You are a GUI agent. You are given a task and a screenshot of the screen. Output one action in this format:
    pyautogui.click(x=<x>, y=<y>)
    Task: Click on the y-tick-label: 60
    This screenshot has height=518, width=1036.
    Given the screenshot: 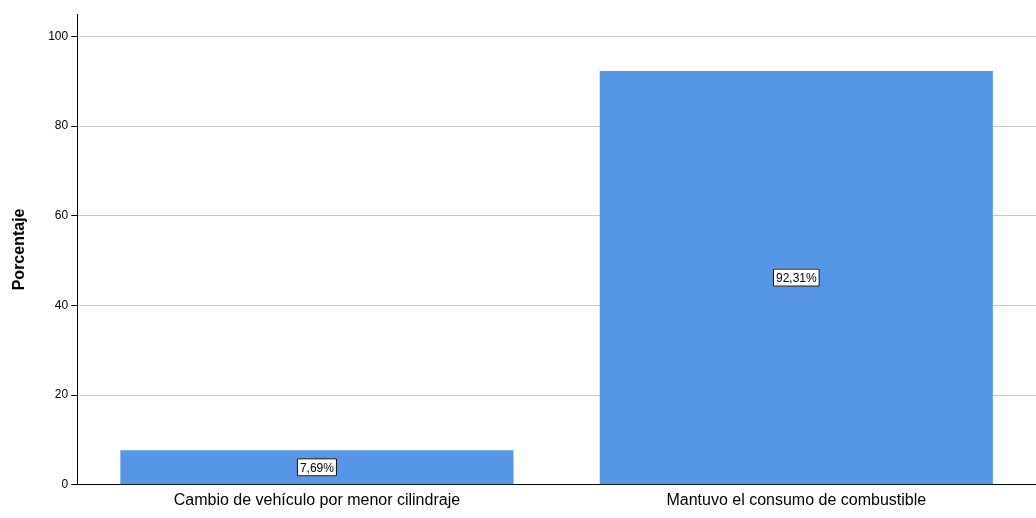 What is the action you would take?
    pyautogui.click(x=61, y=215)
    